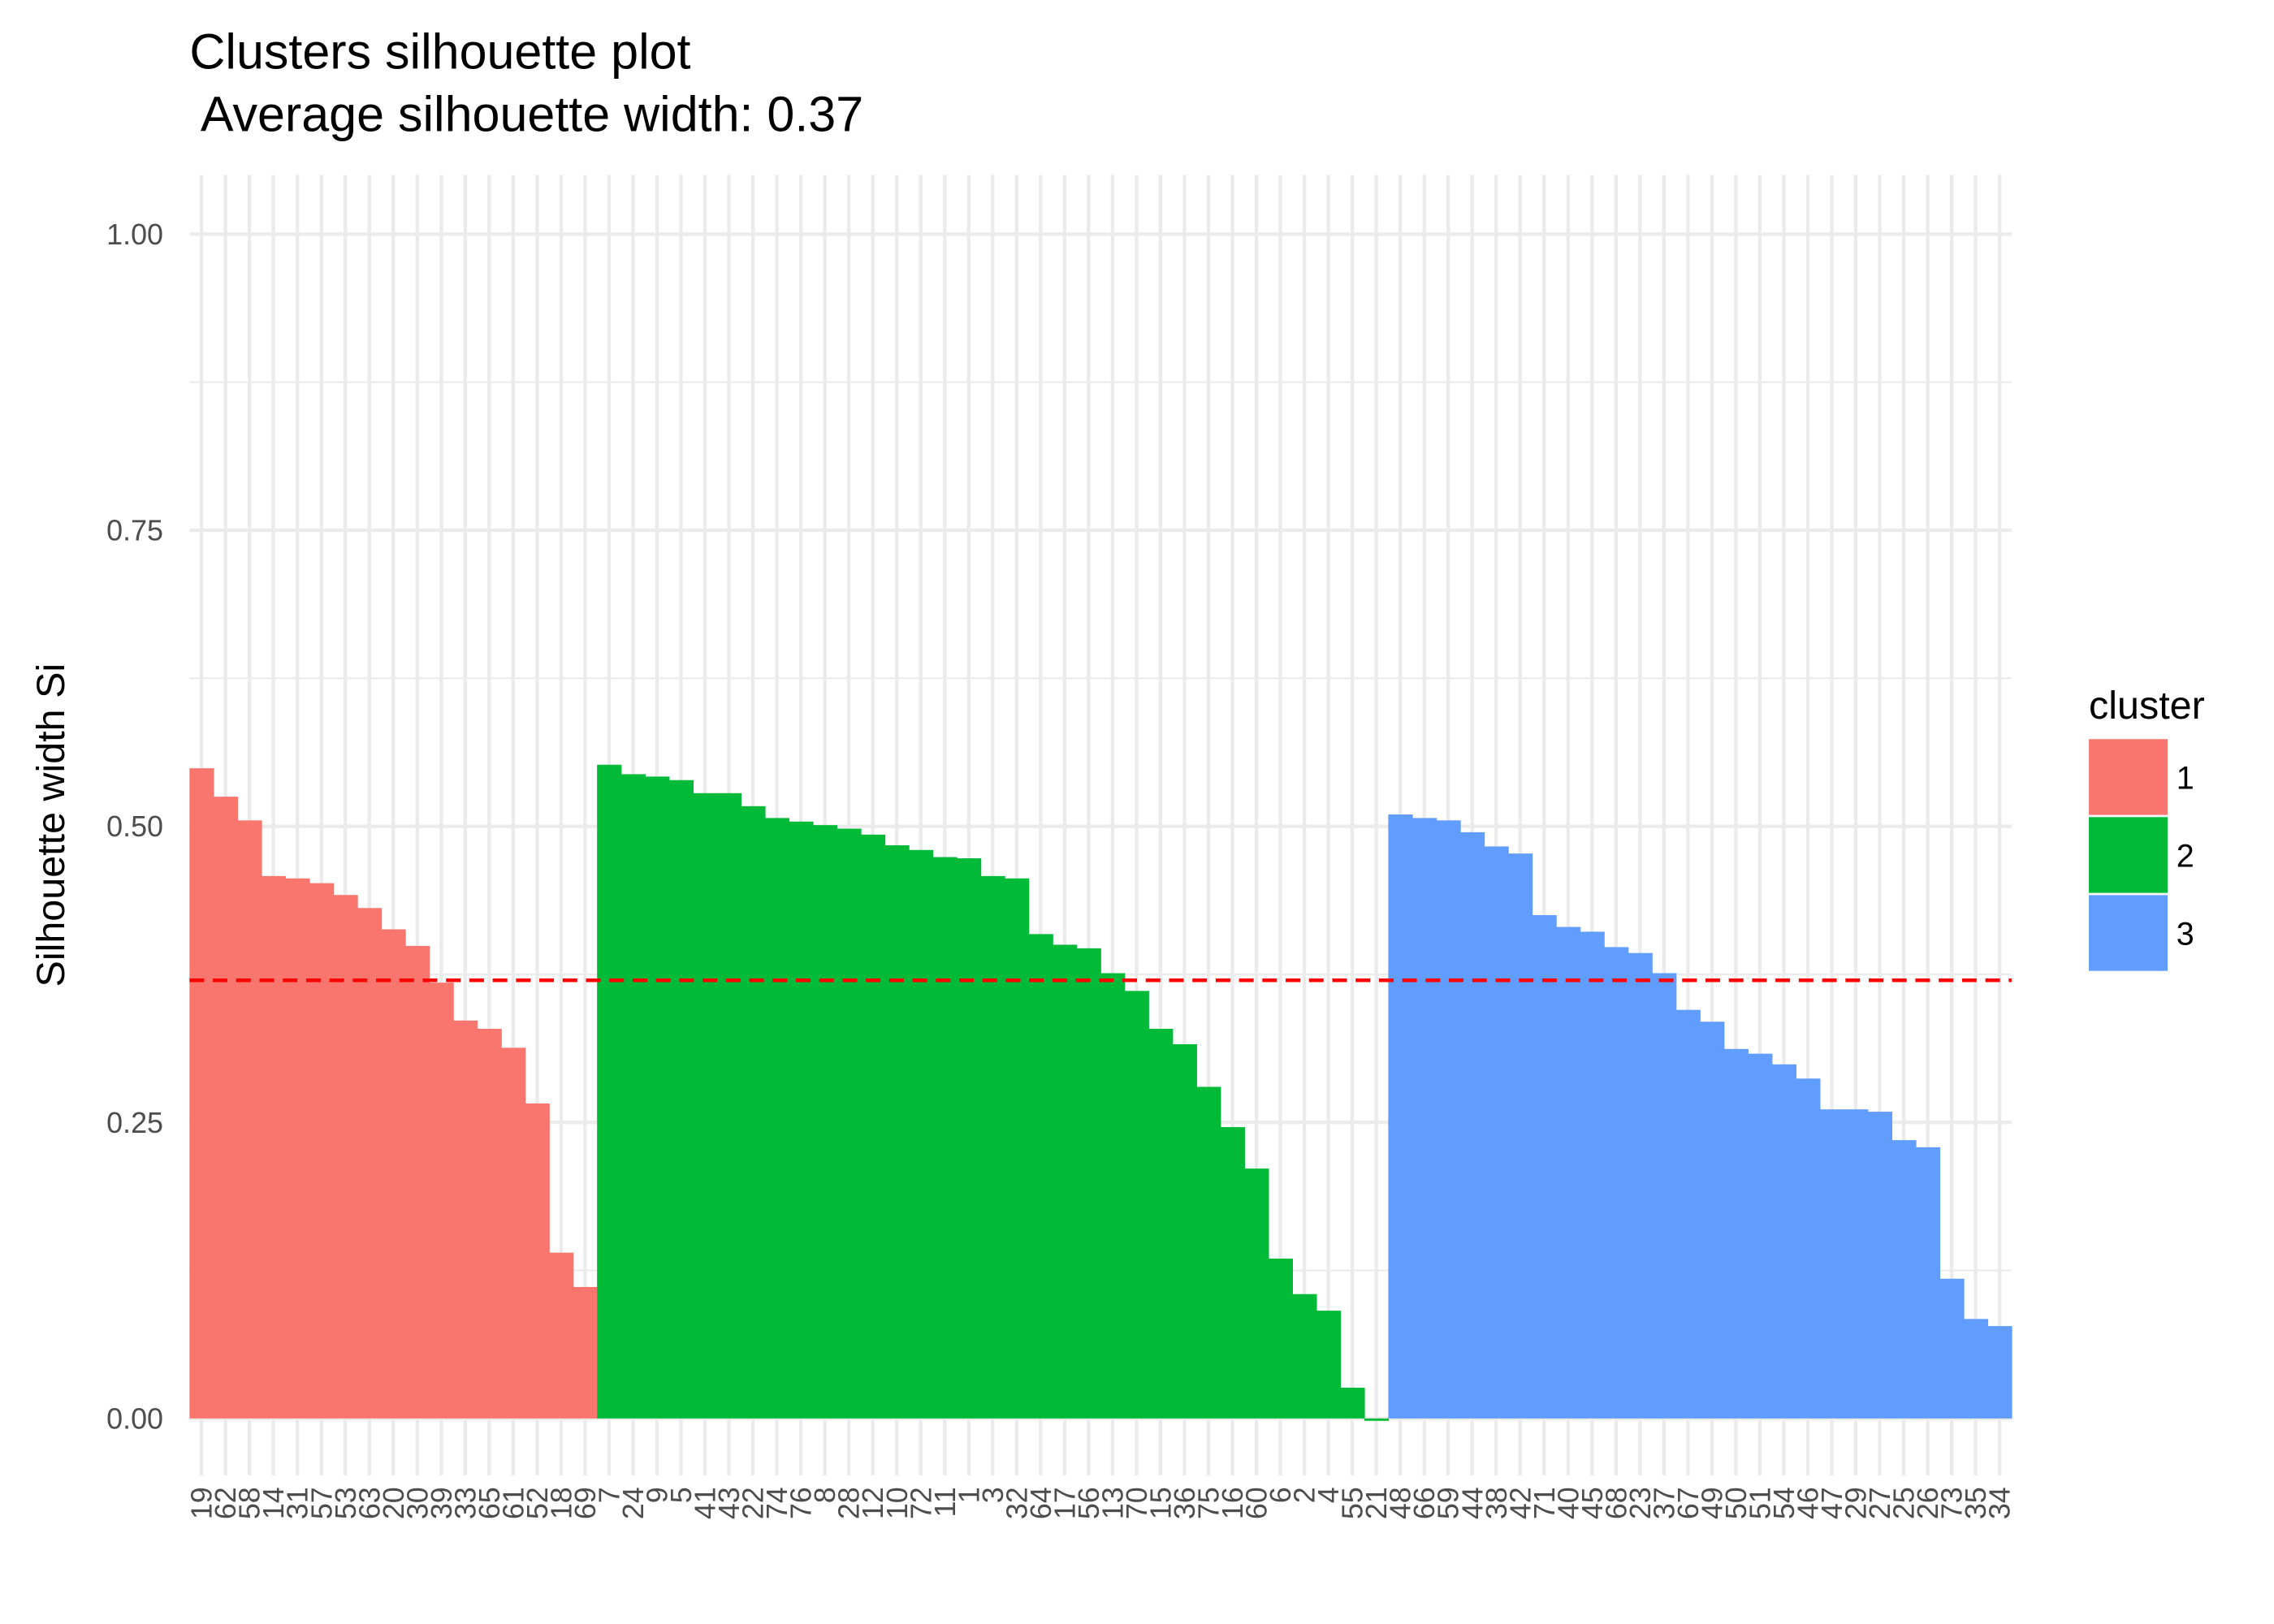 This screenshot has width=2274, height=1624. Describe the element at coordinates (1928, 1503) in the screenshot. I see `x-tick-label: 26` at that location.